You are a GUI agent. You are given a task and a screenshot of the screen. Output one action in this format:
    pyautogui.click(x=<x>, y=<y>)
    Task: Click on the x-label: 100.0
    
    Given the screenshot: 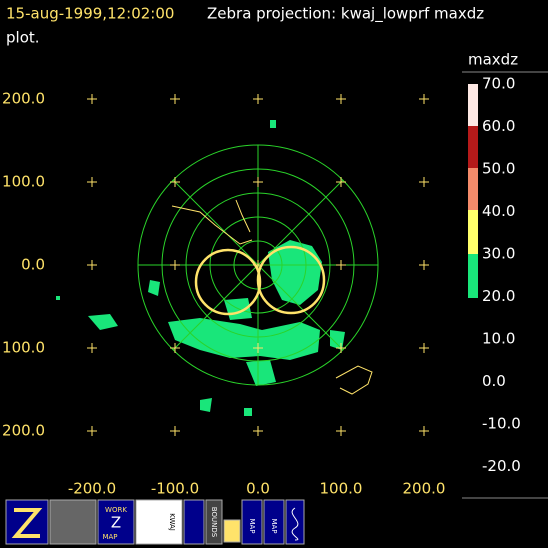 What is the action you would take?
    pyautogui.click(x=341, y=489)
    